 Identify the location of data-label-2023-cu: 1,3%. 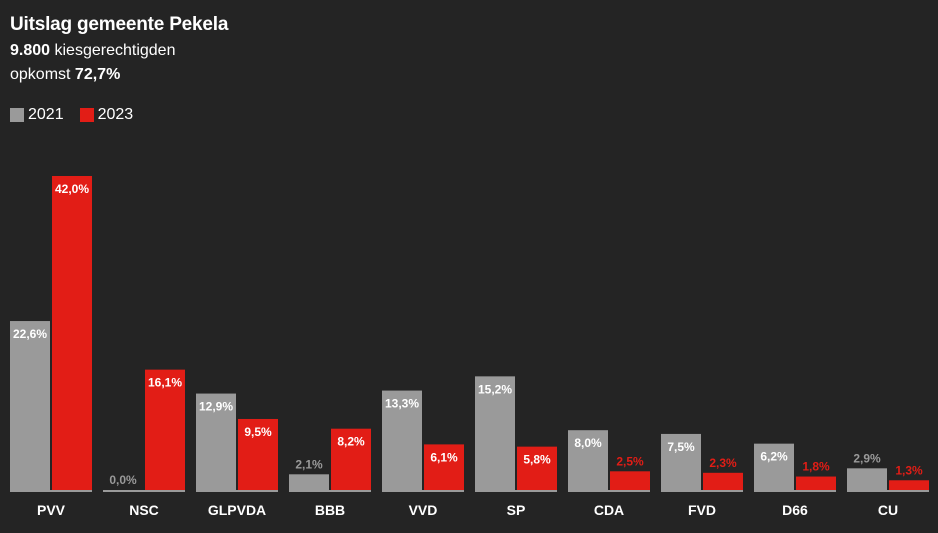
(909, 470).